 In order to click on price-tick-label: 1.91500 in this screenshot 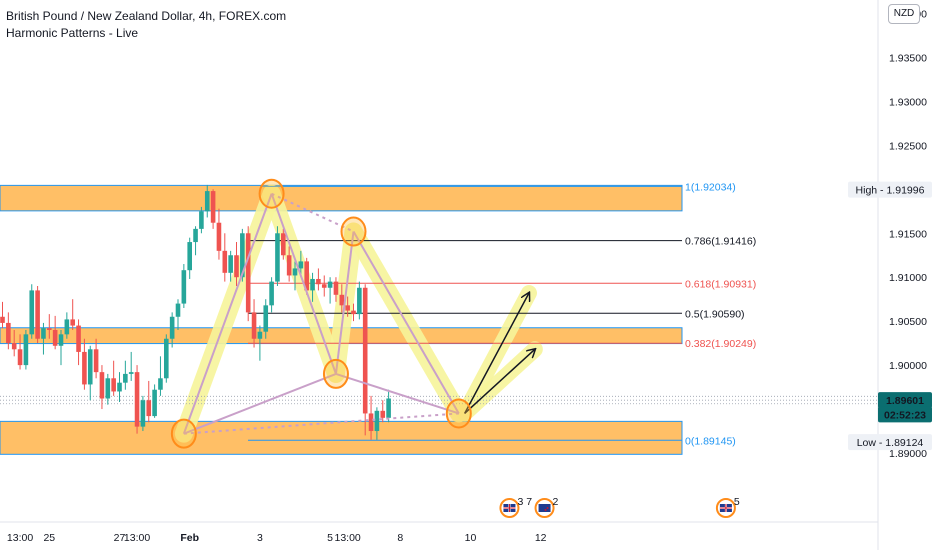, I will do `click(908, 234)`.